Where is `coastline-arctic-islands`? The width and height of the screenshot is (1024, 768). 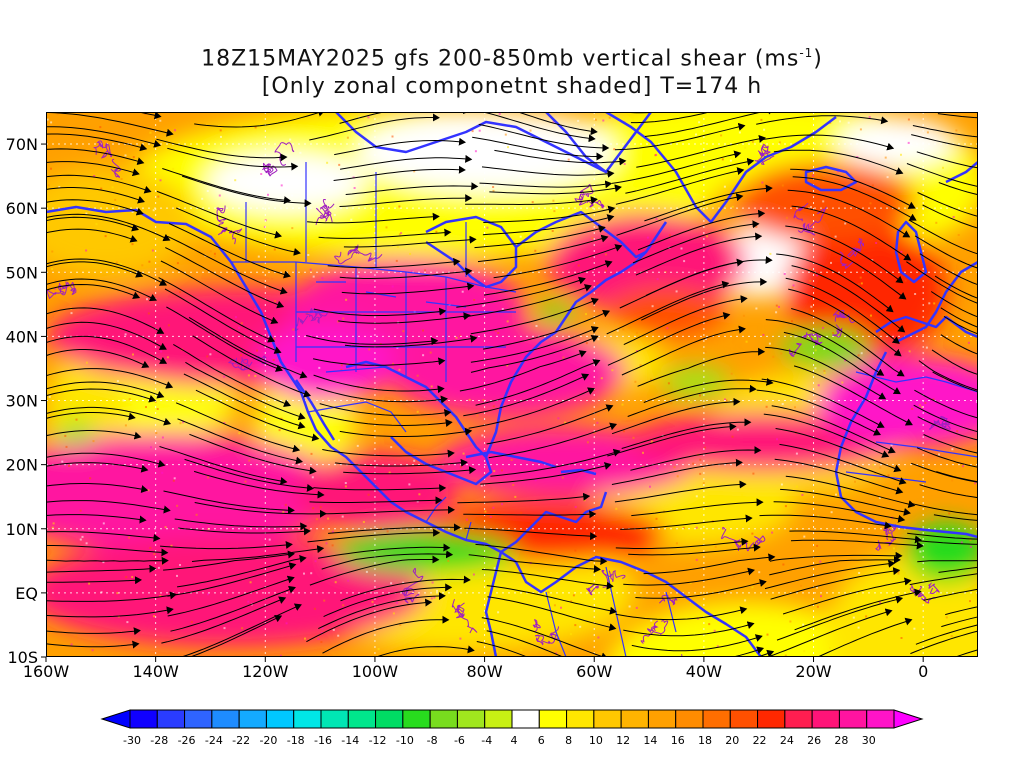 coastline-arctic-islands is located at coordinates (493, 143).